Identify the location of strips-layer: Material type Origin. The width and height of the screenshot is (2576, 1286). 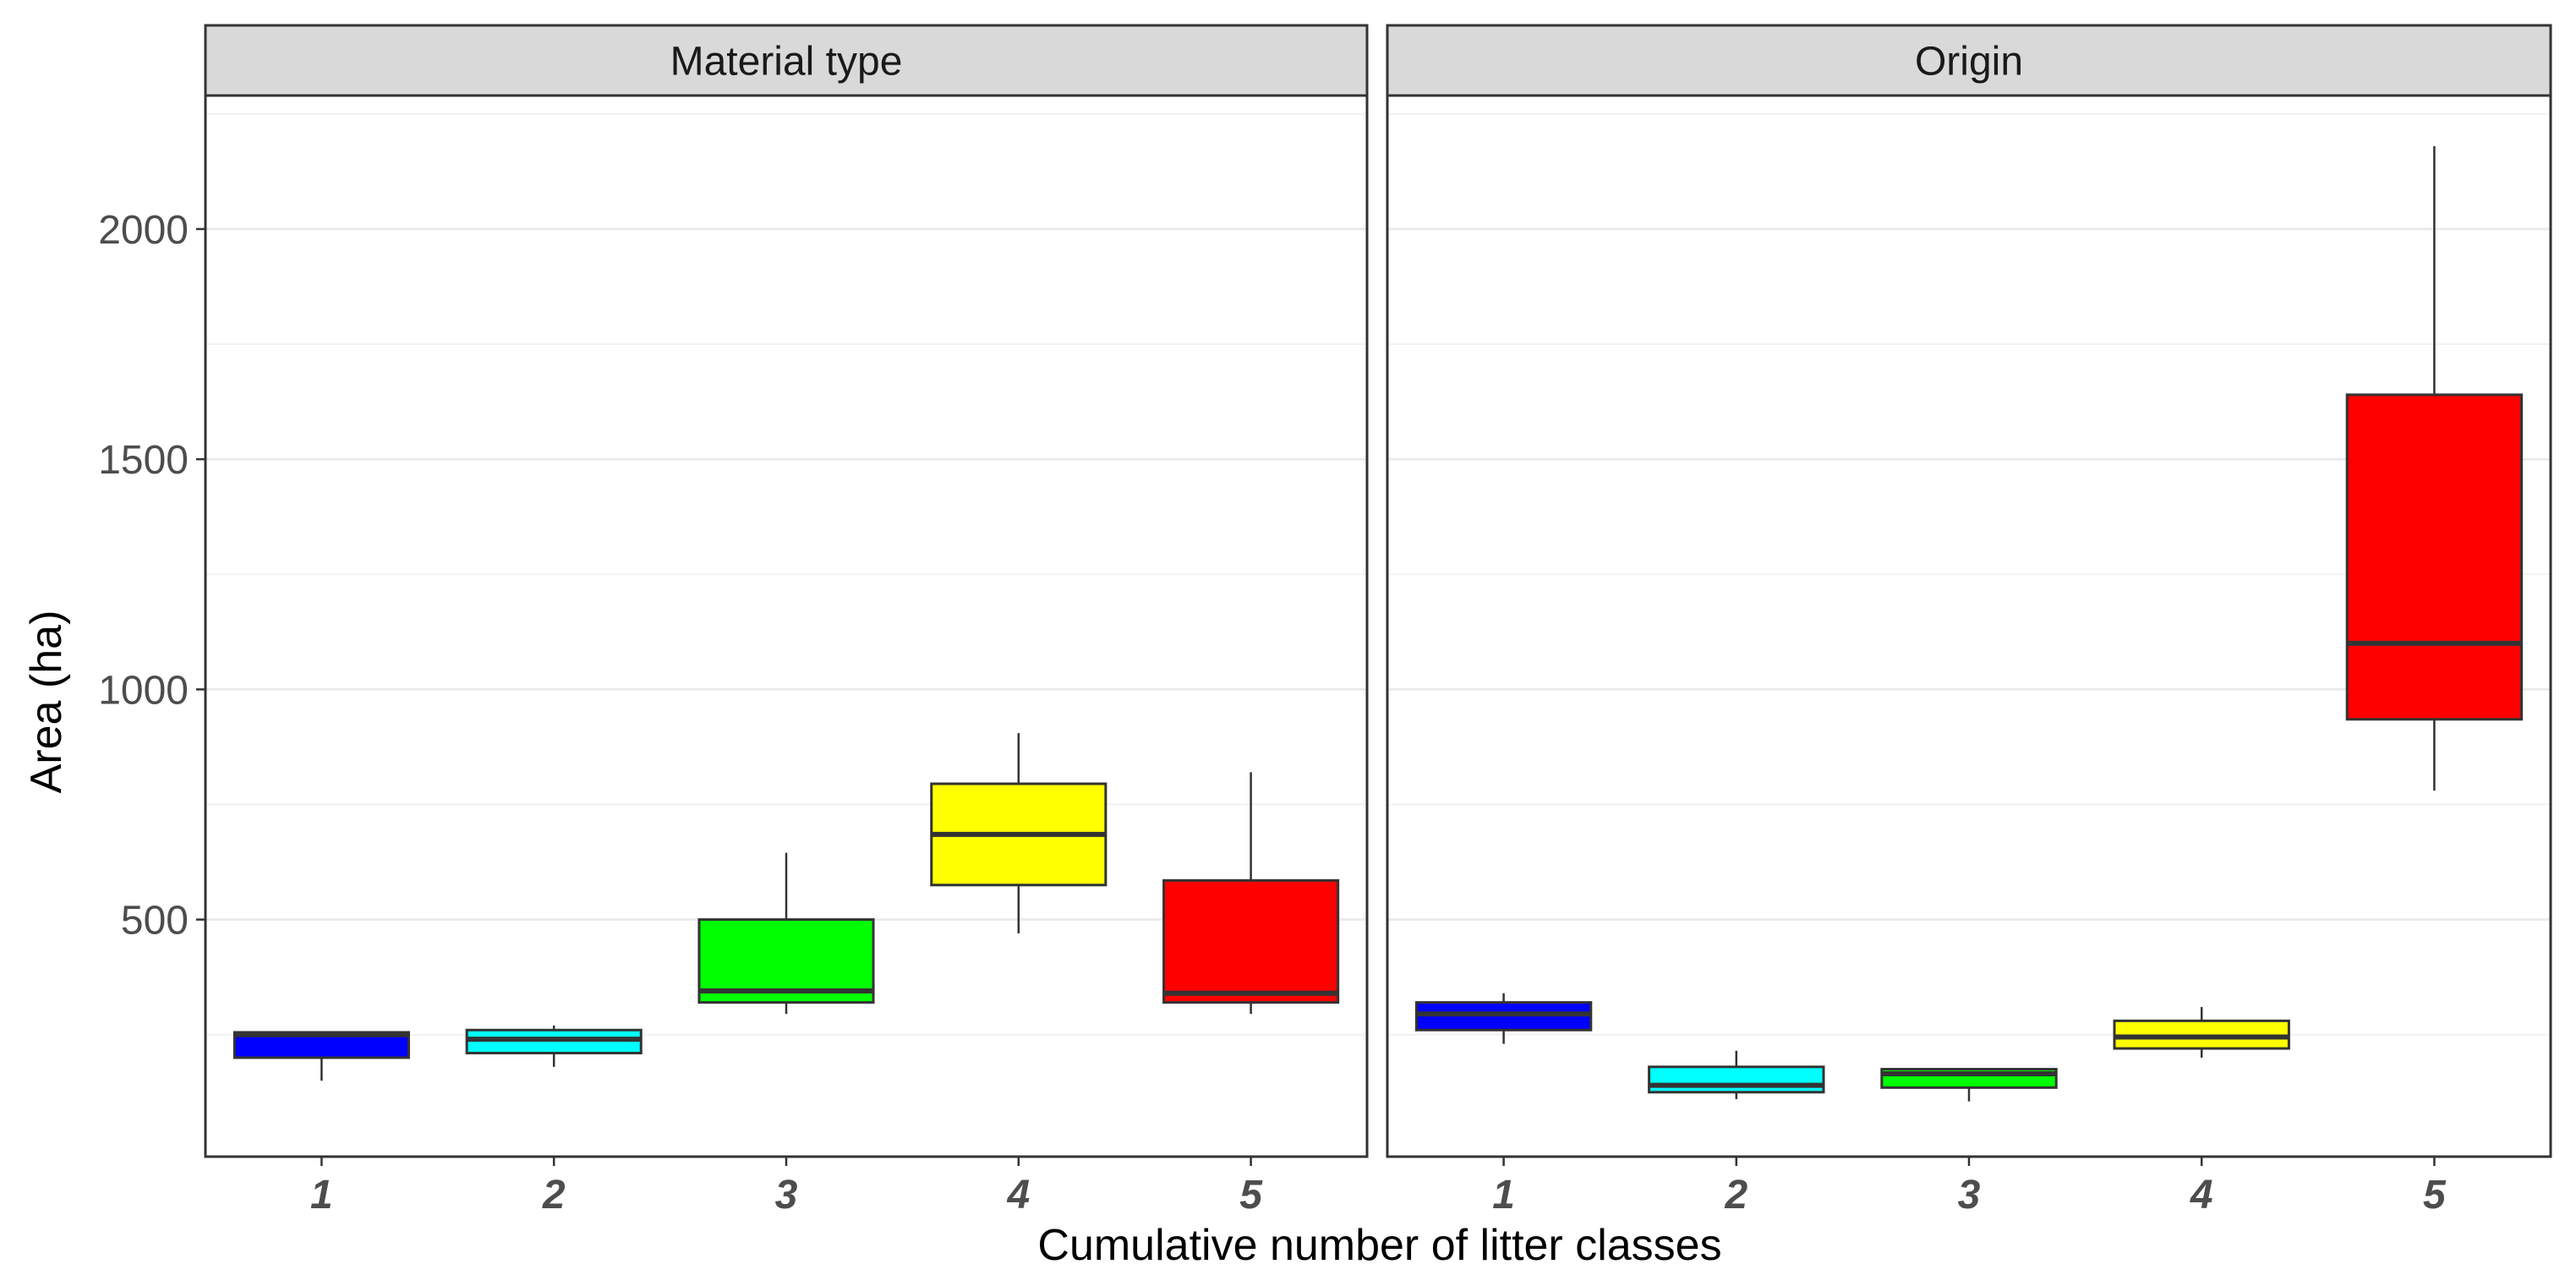
(1378, 60).